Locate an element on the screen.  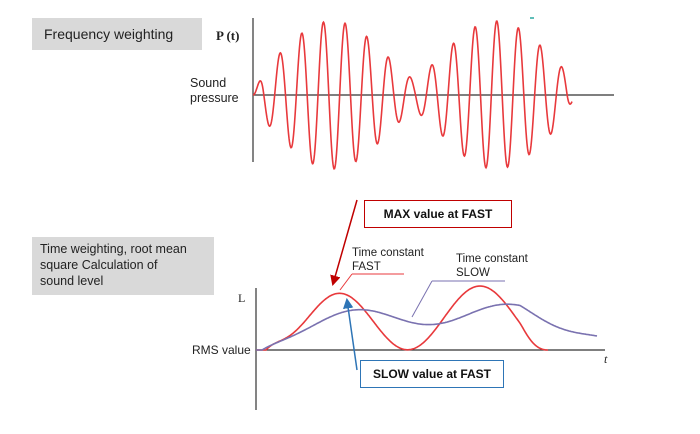
bottom-y-axis-label: L is located at coordinates (242, 298).